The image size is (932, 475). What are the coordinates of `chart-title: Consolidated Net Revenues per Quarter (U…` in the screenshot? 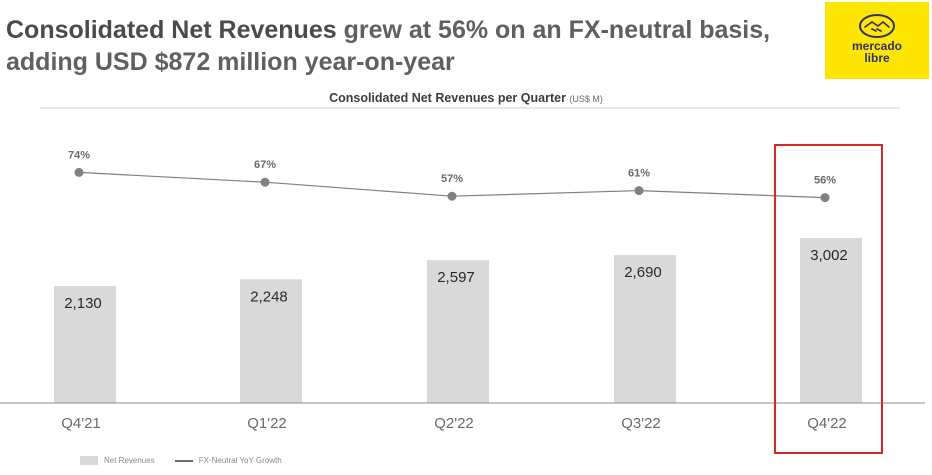 It's located at (466, 98).